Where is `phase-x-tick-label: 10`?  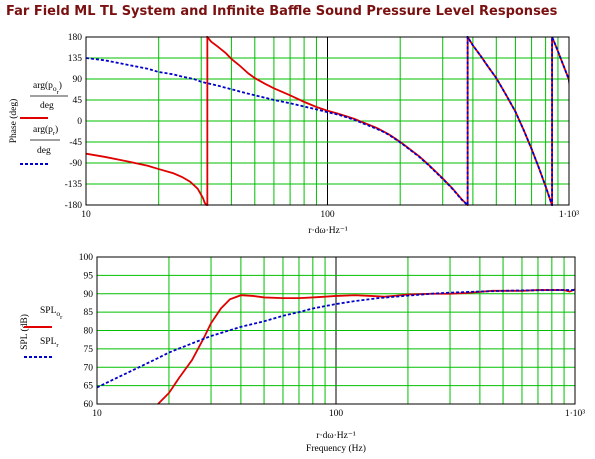 phase-x-tick-label: 10 is located at coordinates (86, 215).